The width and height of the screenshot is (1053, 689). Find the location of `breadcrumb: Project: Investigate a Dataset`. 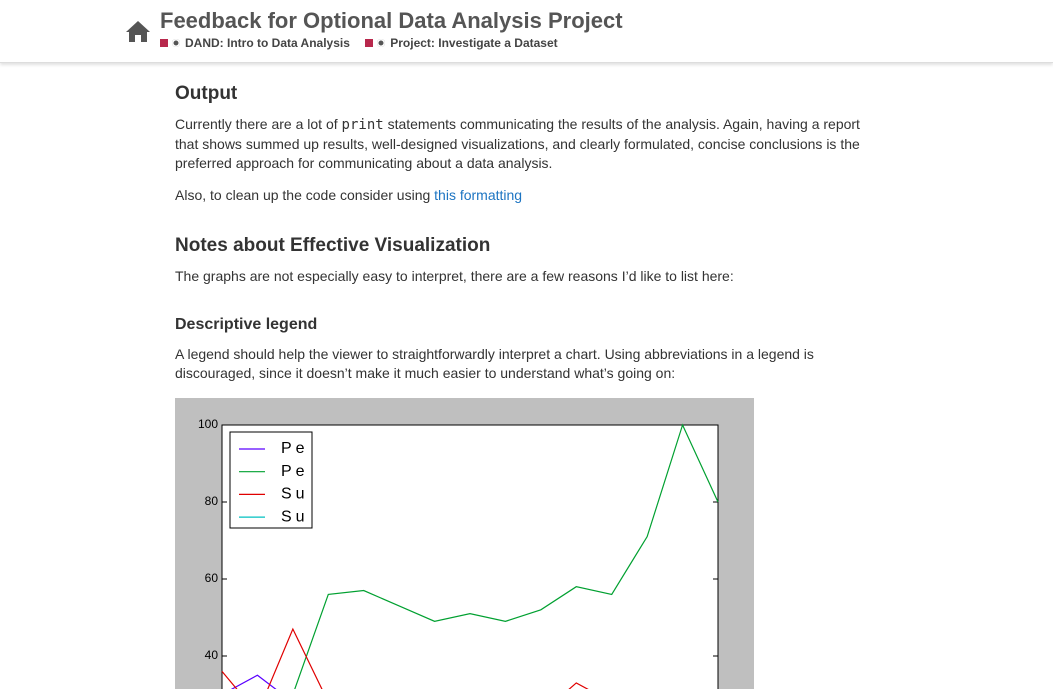

breadcrumb: Project: Investigate a Dataset is located at coordinates (474, 43).